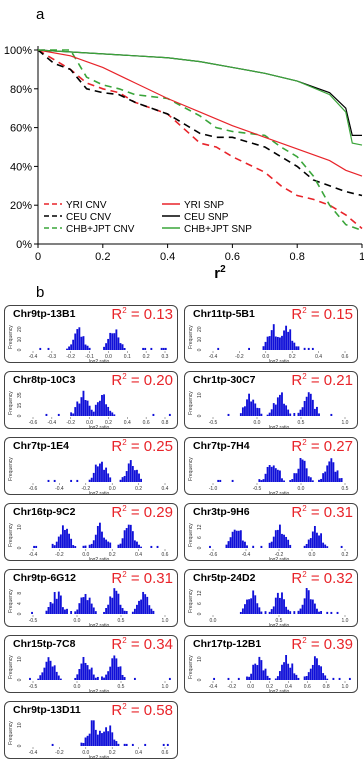 The height and width of the screenshot is (768, 364). Describe the element at coordinates (99, 691) in the screenshot. I see `histogram-x-label: log2 ratio` at that location.